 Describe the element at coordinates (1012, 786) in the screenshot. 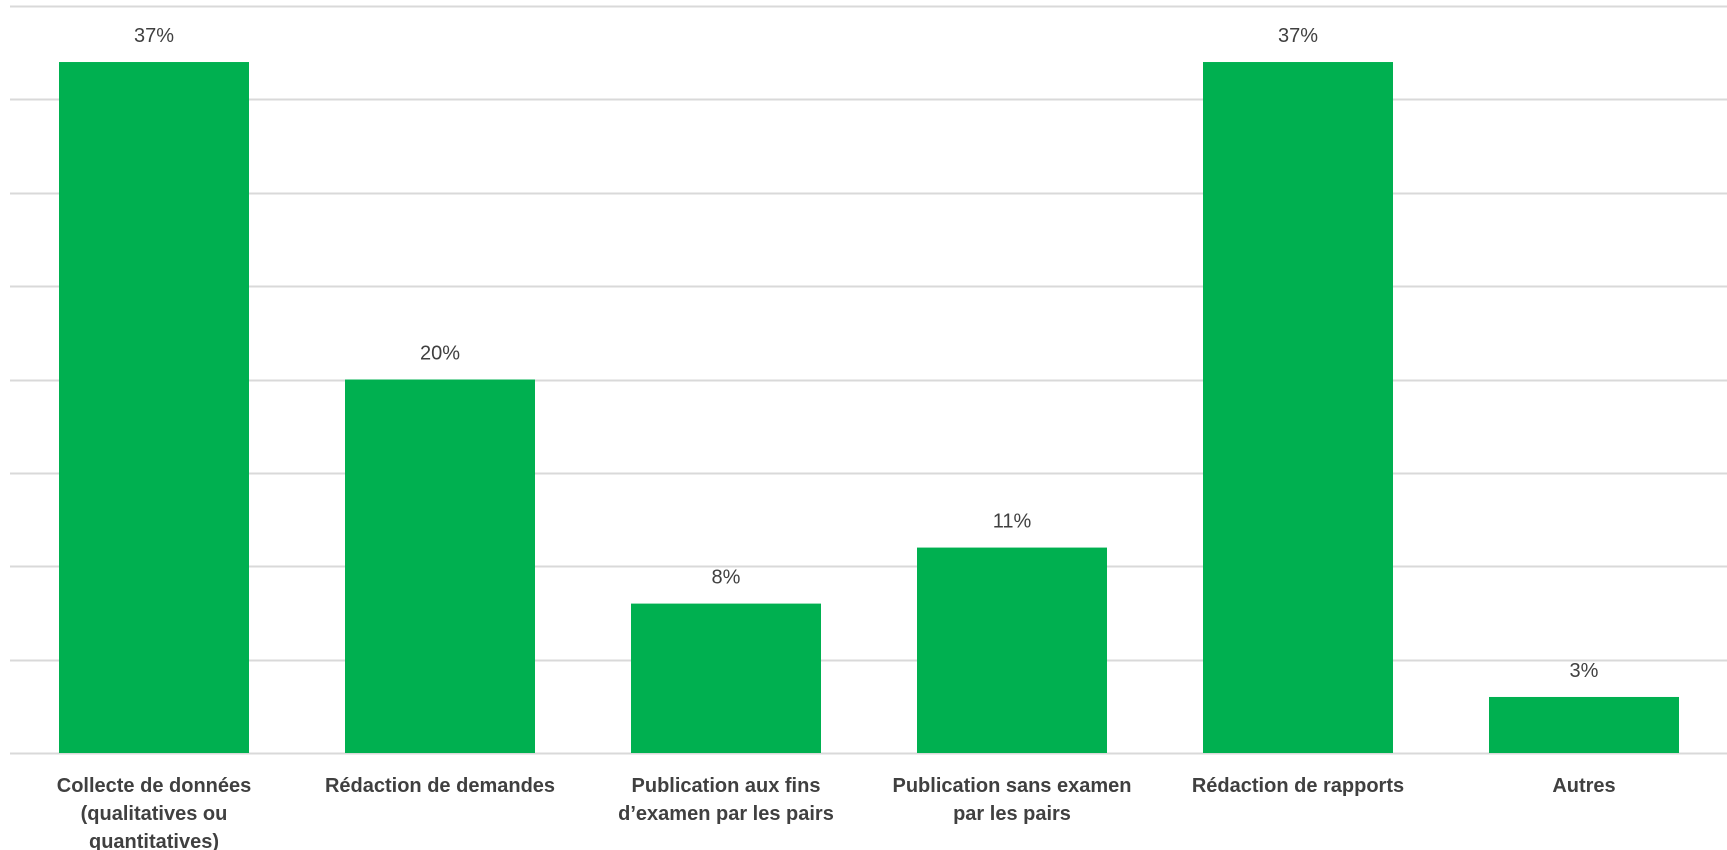

I see `x-tick-label-line: Publication sans examen` at that location.